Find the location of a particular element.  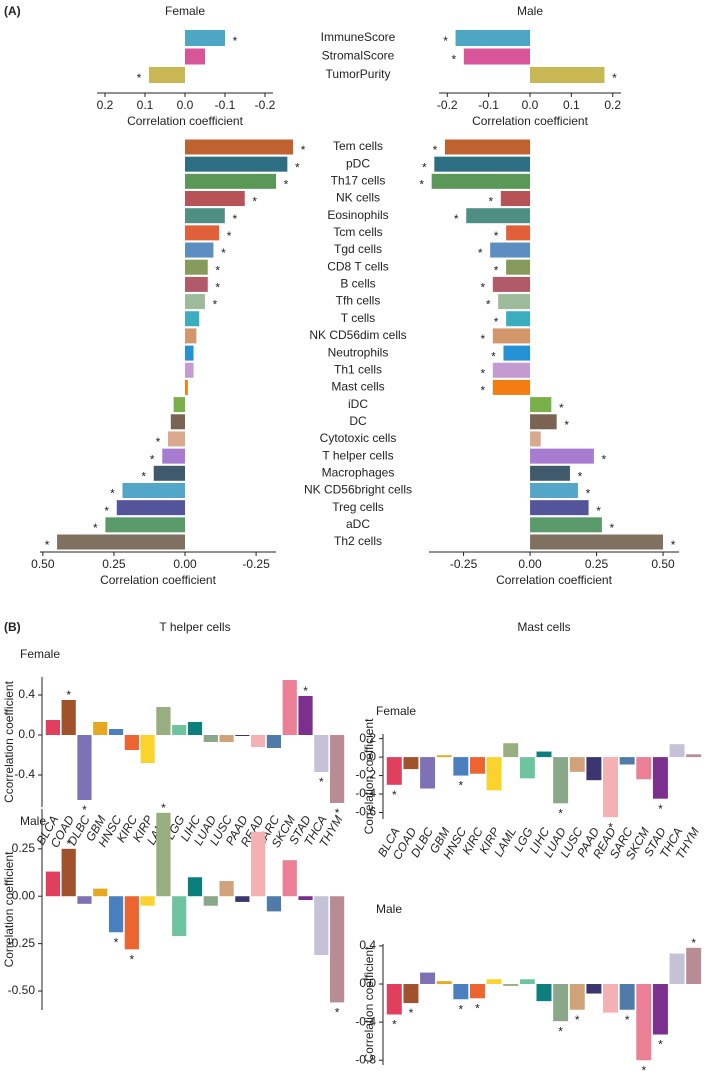

y-tick-label: 0.25 is located at coordinates (24, 848).